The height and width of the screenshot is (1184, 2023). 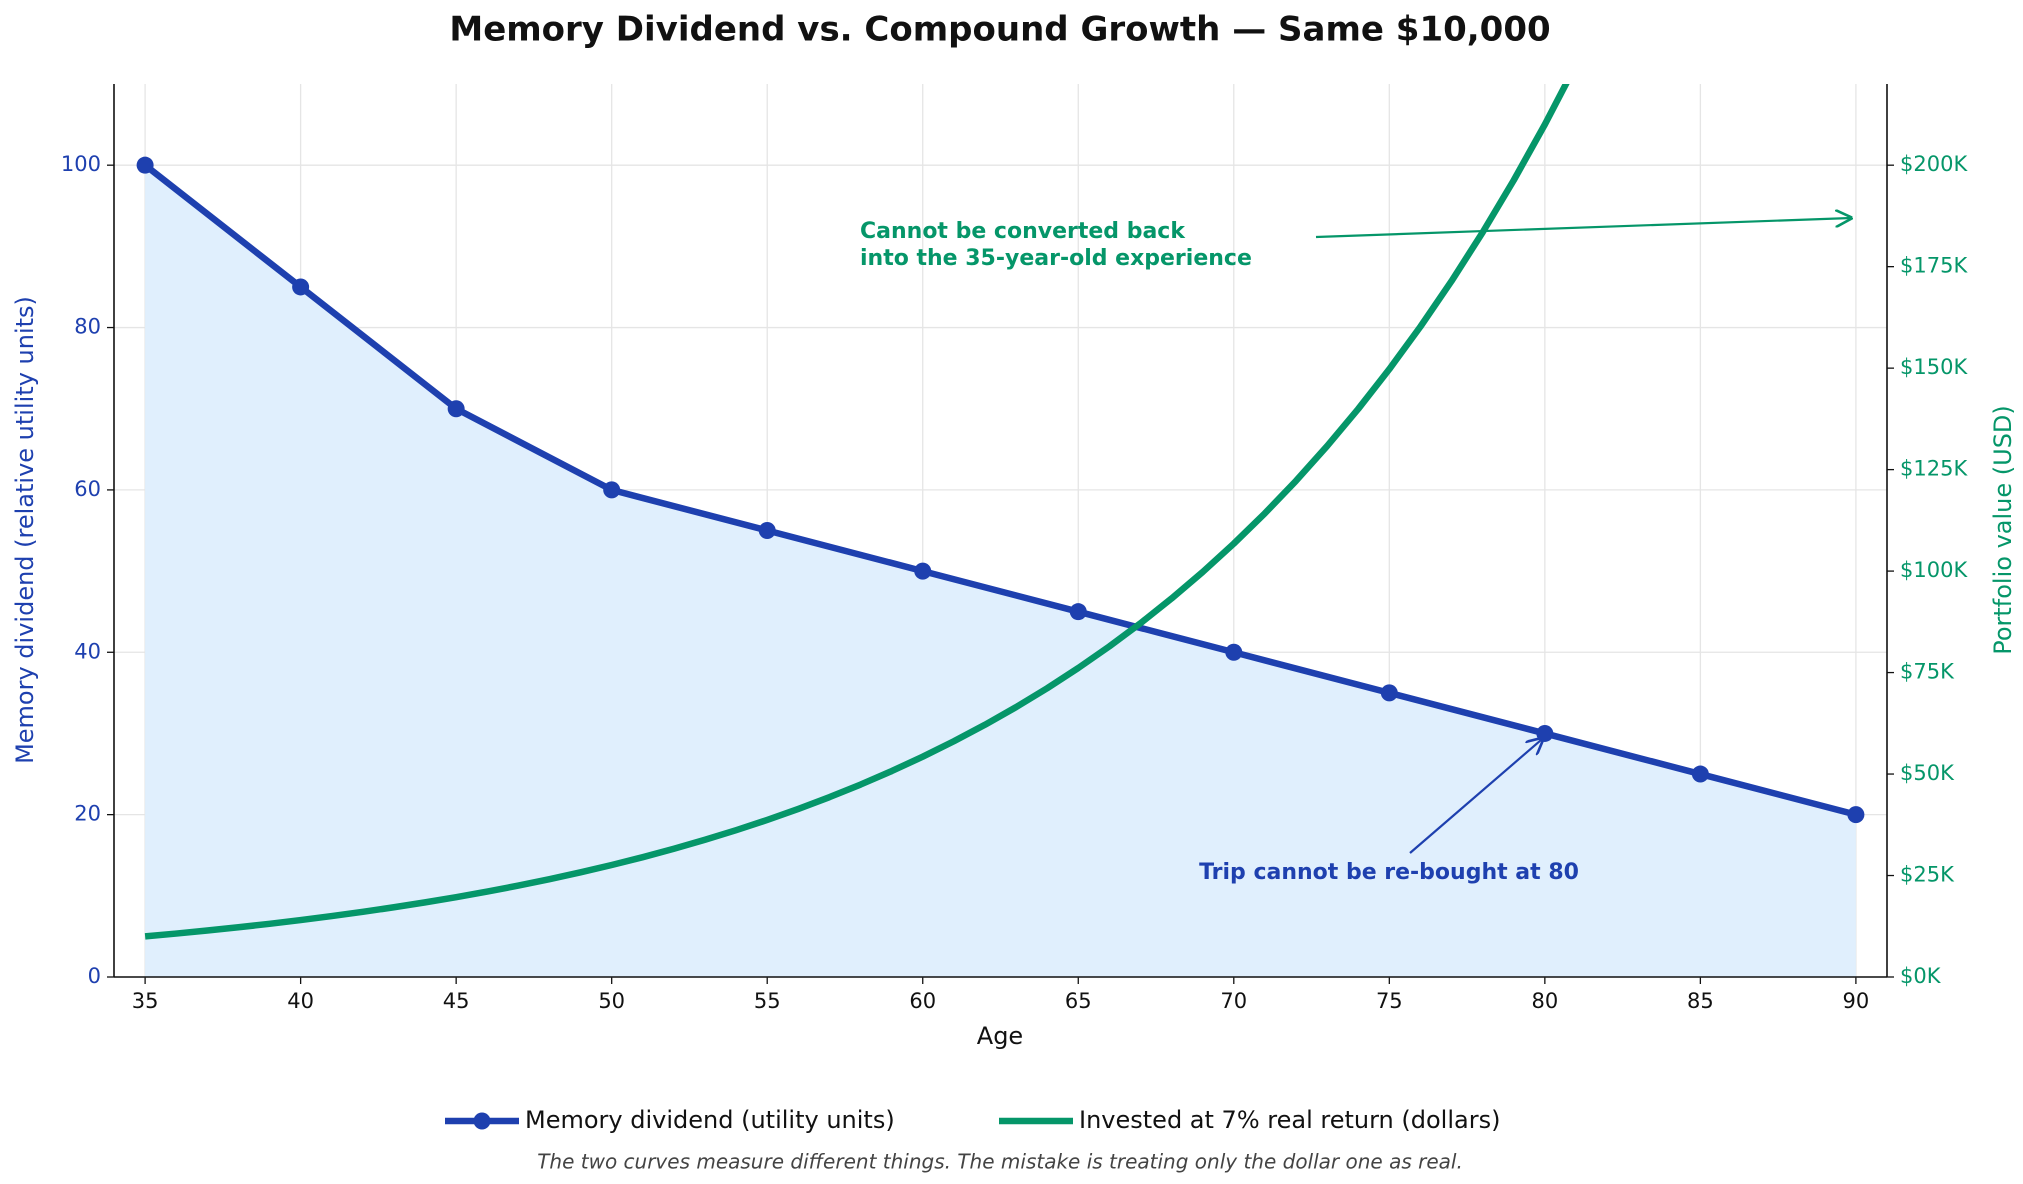 I want to click on x-tick-label: 90, so click(x=1856, y=1001).